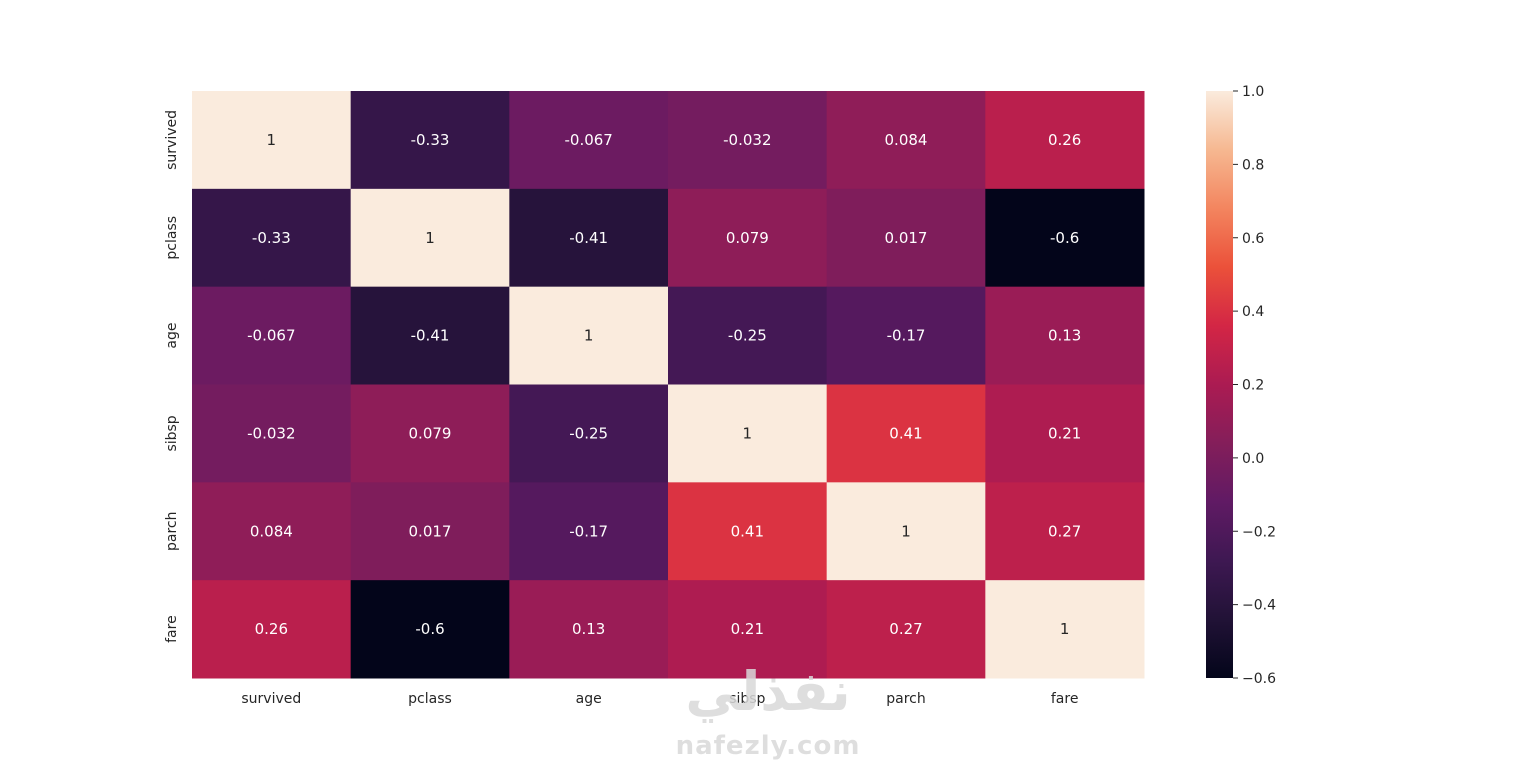 Image resolution: width=1536 pixels, height=762 pixels. I want to click on colorbar: 1.0 0.8 0.6 0.4 0.2 0.0 −0.2 −0.4 −0.6, so click(1241, 385).